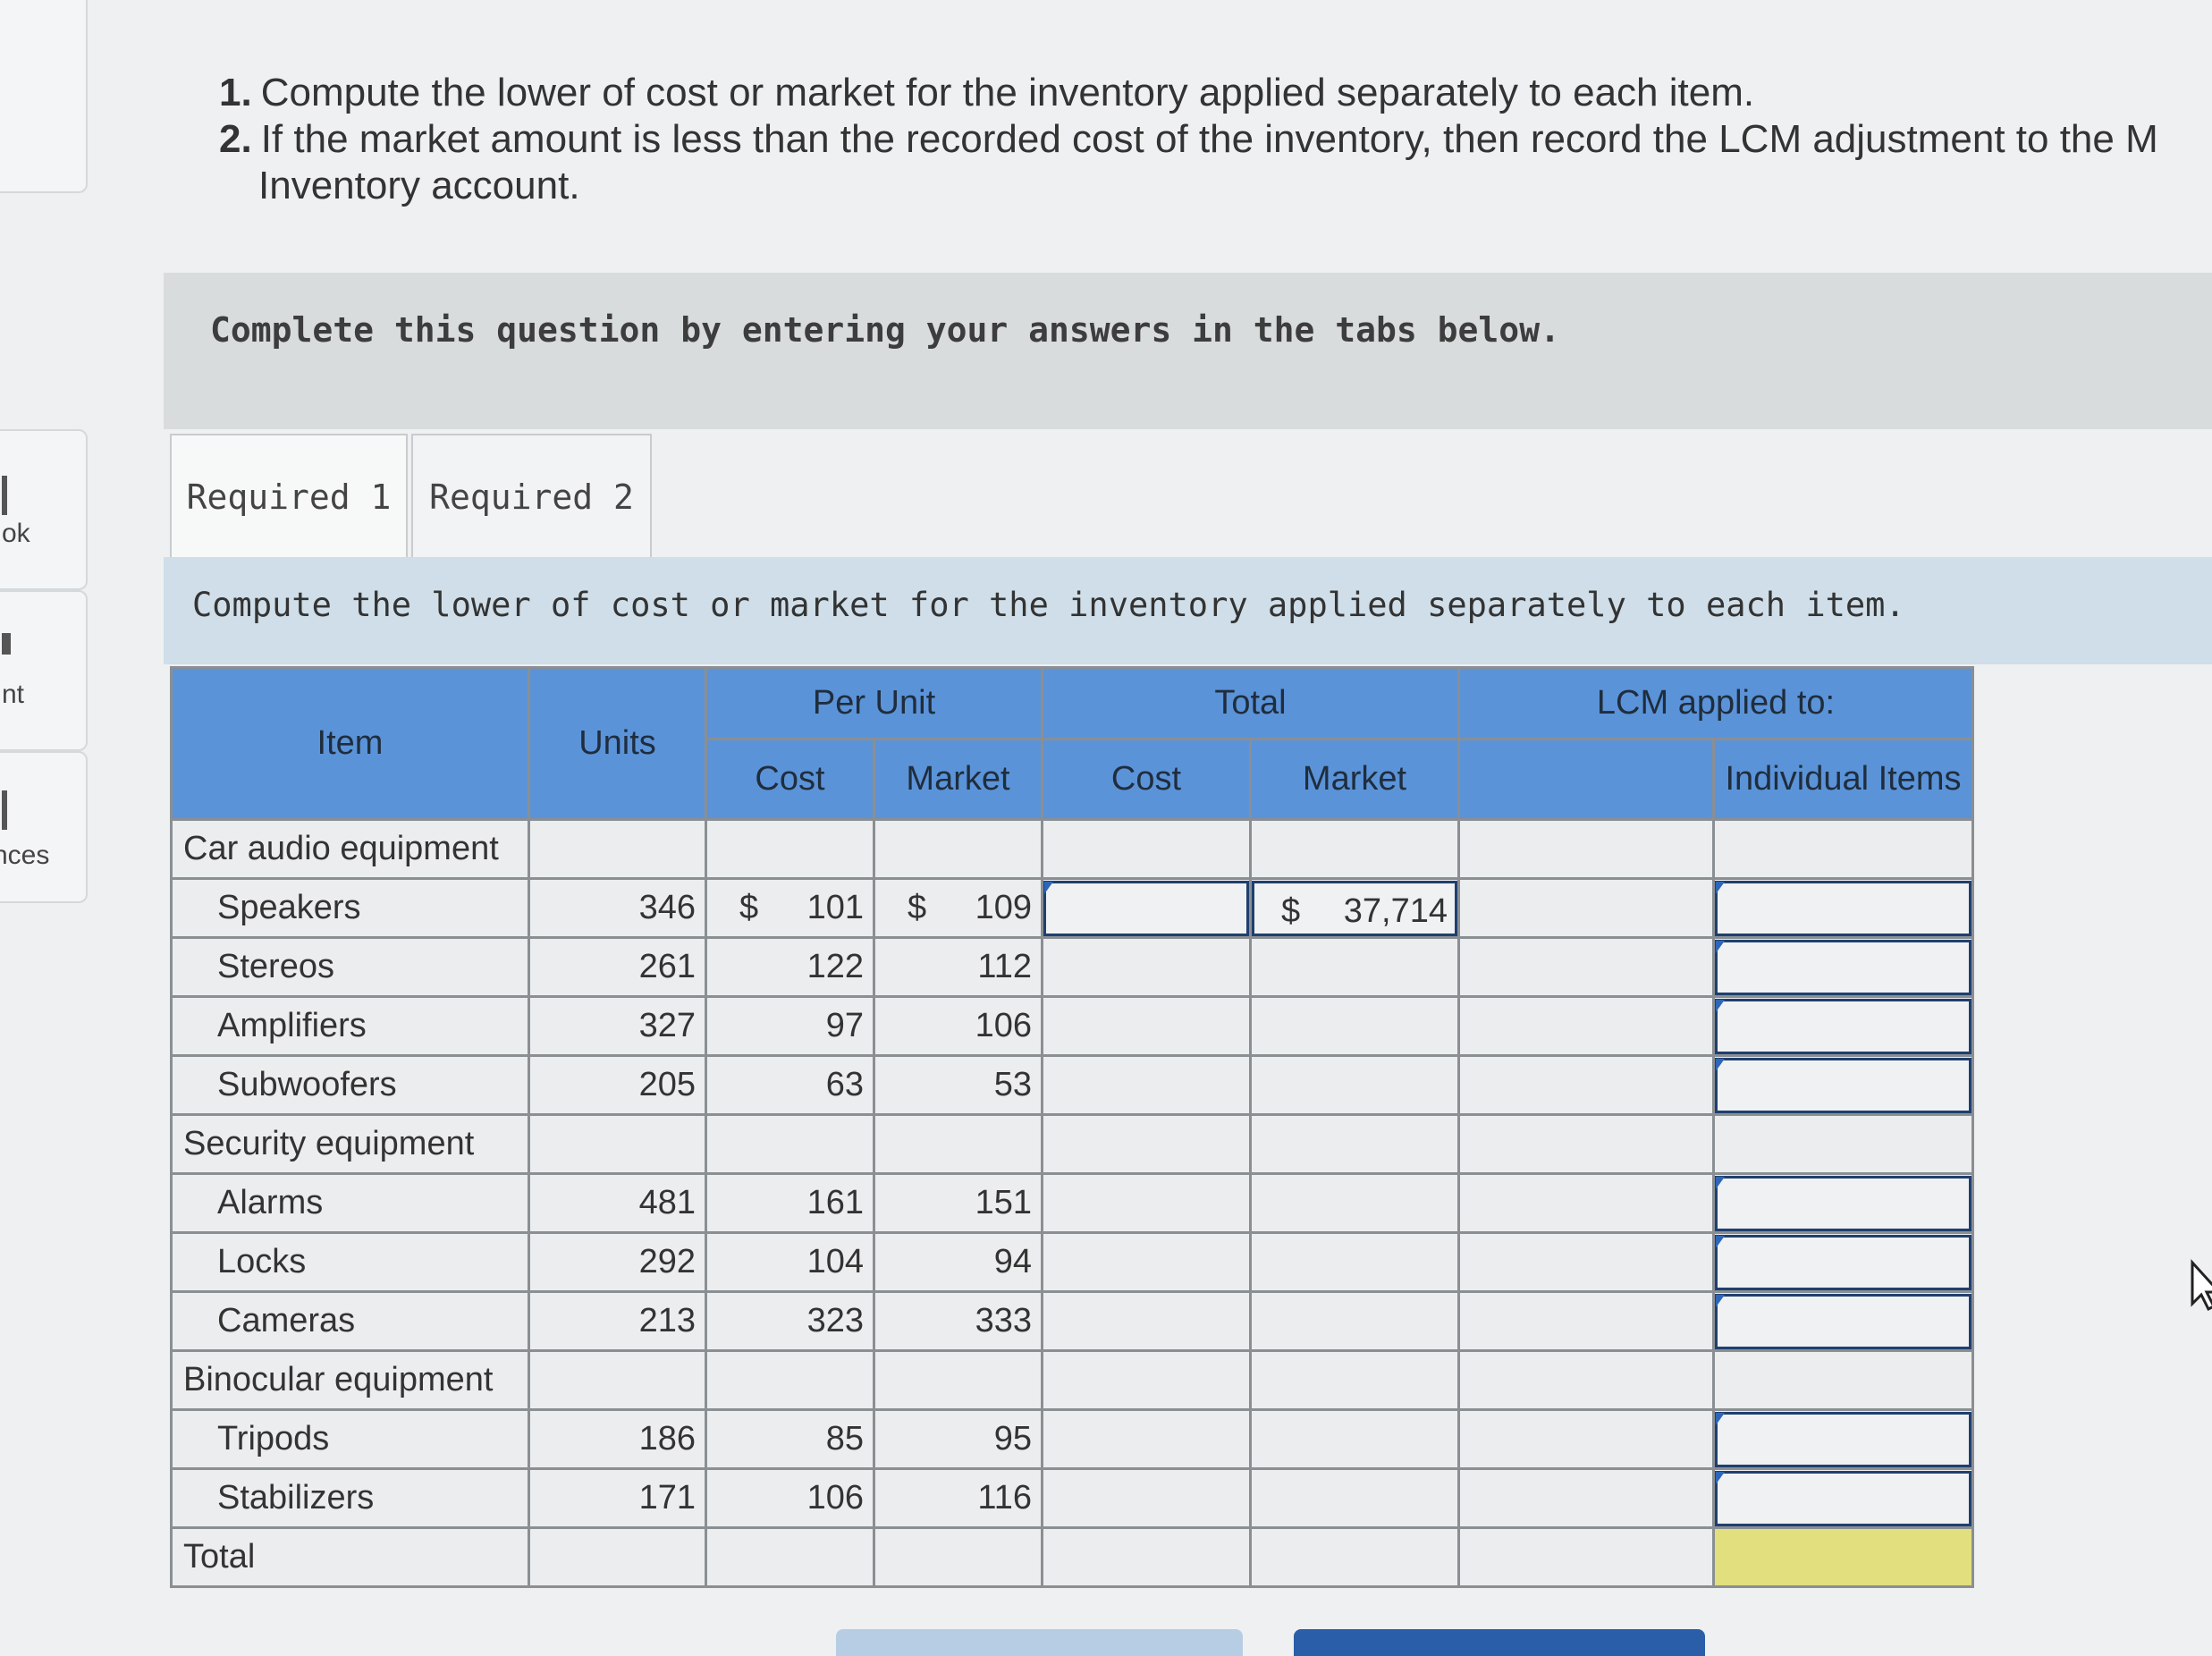  I want to click on lcm-total-cell, so click(1843, 1557).